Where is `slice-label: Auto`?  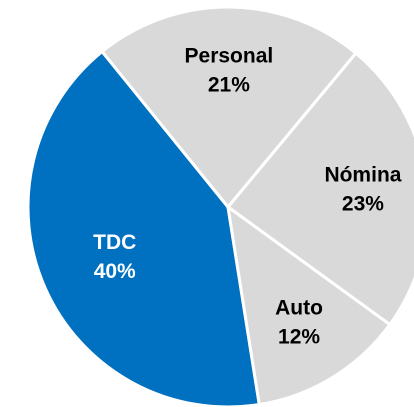
slice-label: Auto is located at coordinates (299, 308).